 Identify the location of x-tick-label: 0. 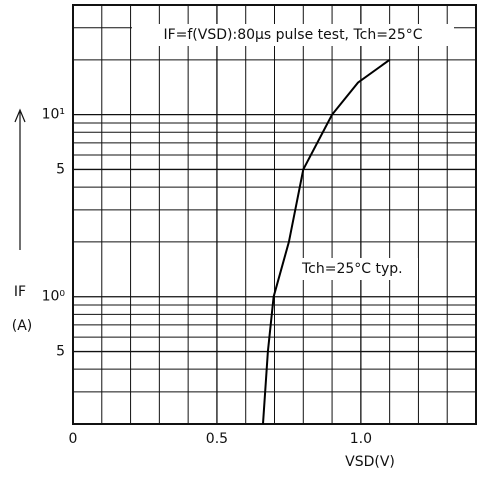
(73, 439).